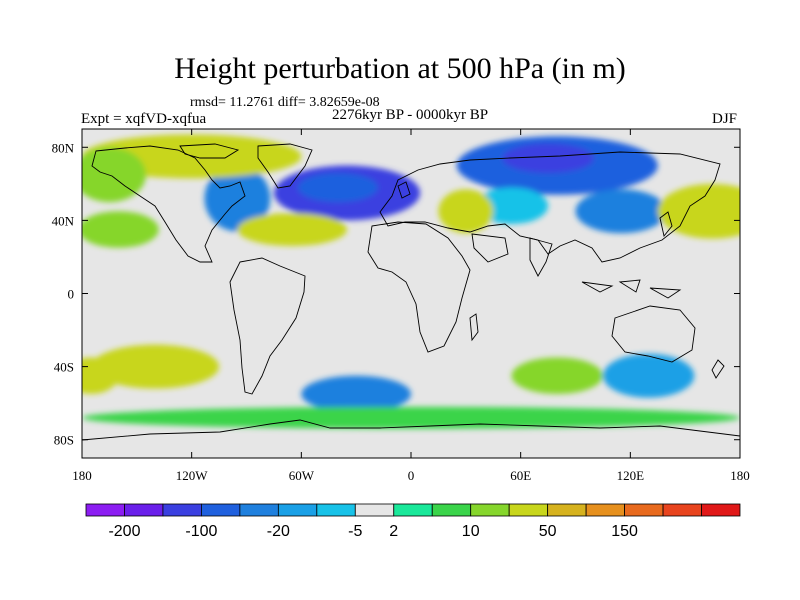 This screenshot has height=600, width=800. Describe the element at coordinates (144, 119) in the screenshot. I see `experiment-label: Expt = xqfVD-xqfua` at that location.